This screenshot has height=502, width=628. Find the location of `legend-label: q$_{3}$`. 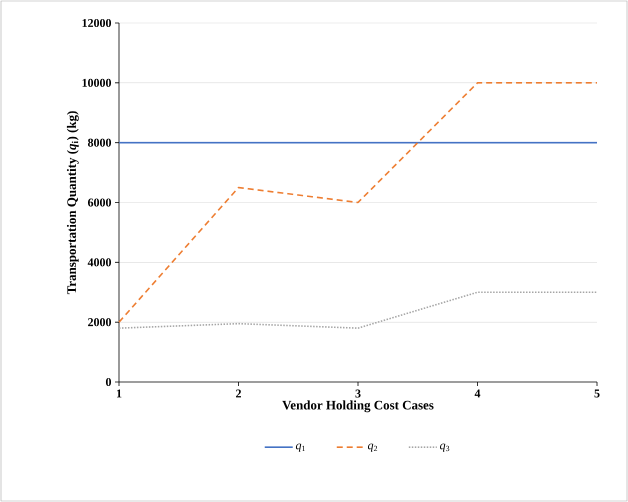

legend-label: q$_{3}$ is located at coordinates (445, 448).